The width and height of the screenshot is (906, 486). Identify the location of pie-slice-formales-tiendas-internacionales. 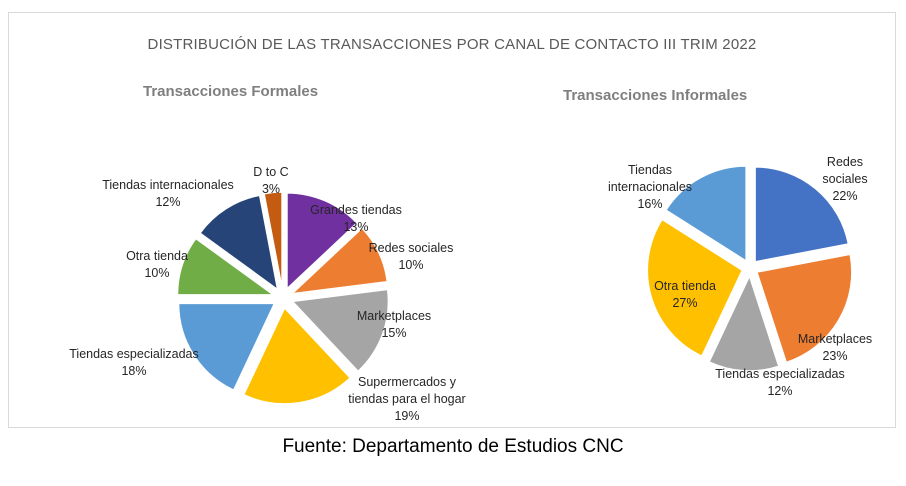
(238, 243).